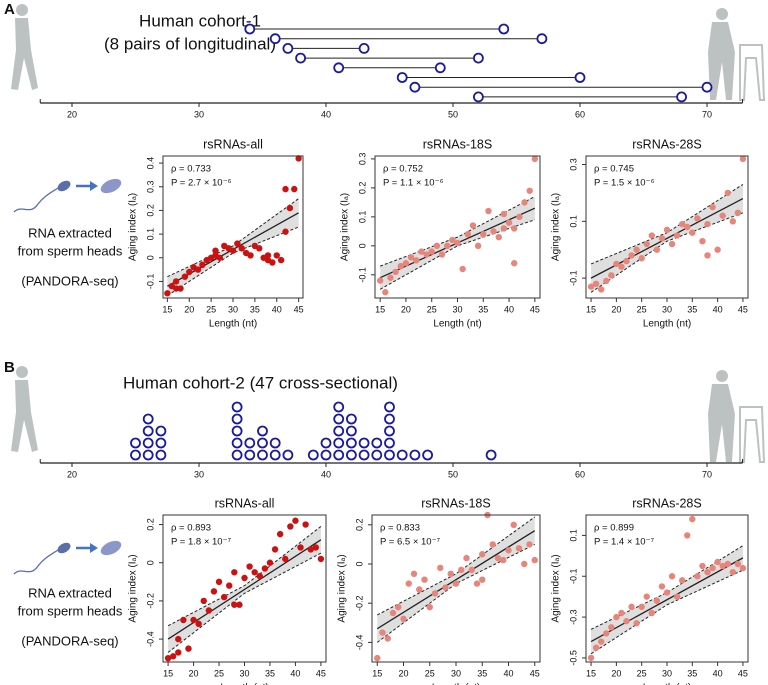  I want to click on x-tick-label: 25, so click(642, 673).